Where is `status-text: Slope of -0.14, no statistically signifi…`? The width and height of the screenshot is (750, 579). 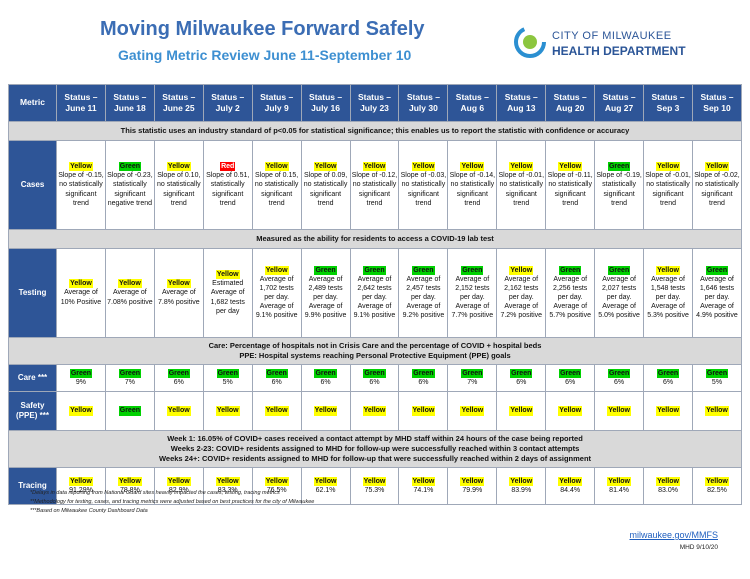 status-text: Slope of -0.14, no statistically signifi… is located at coordinates (472, 189).